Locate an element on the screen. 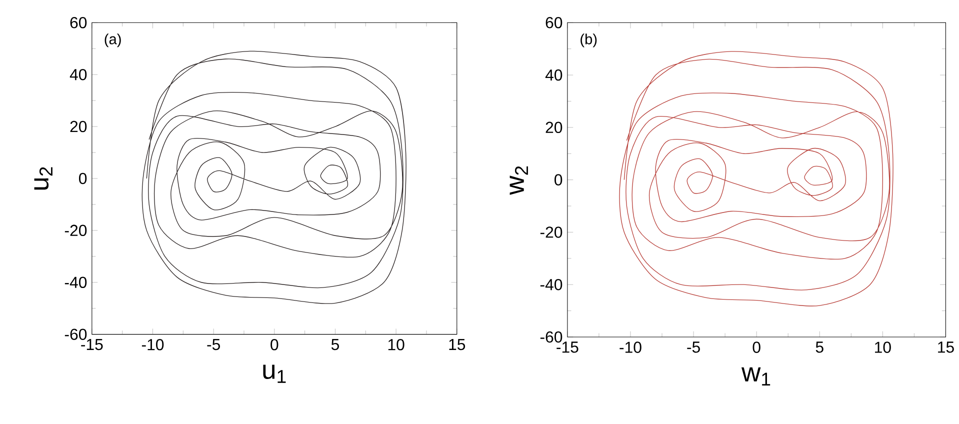 The height and width of the screenshot is (424, 959). y-axis-title: w$_{2}$ is located at coordinates (519, 181).